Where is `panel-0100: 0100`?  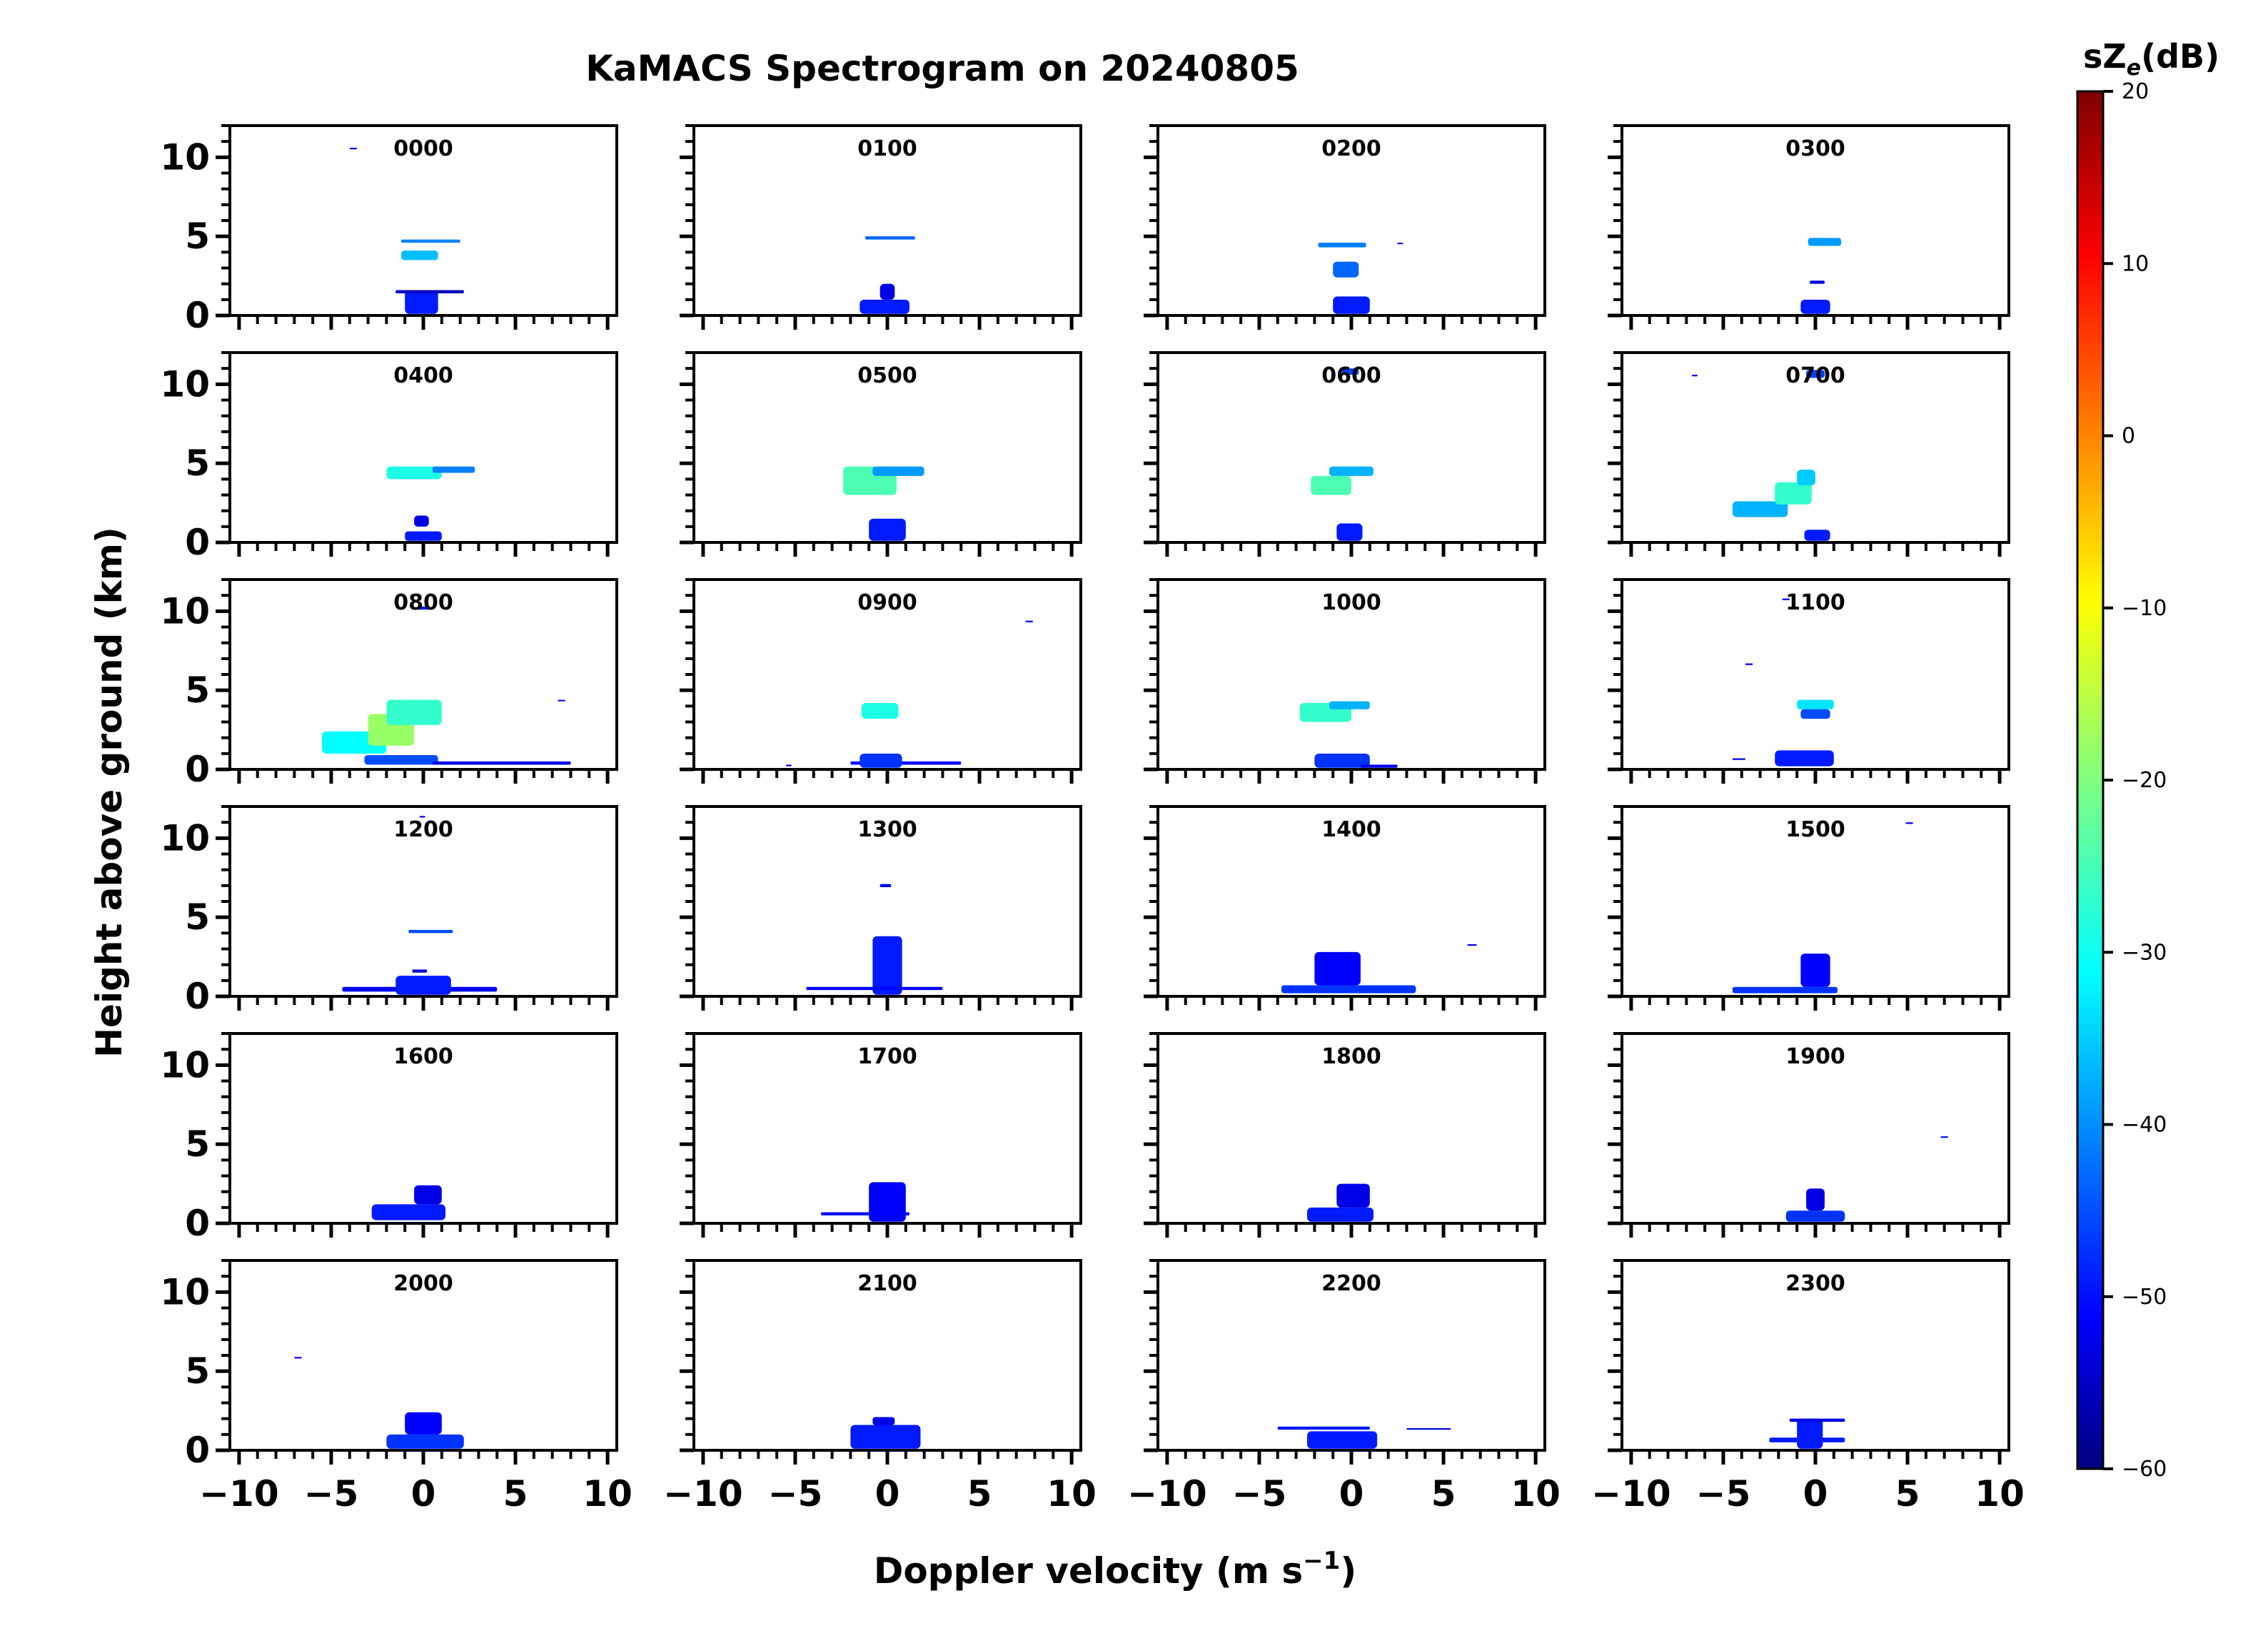 panel-0100: 0100 is located at coordinates (881, 227).